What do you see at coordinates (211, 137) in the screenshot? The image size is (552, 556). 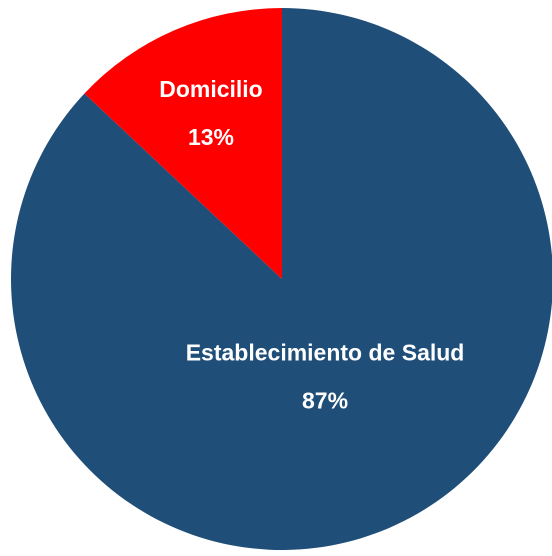 I see `slice-value-label: 13%` at bounding box center [211, 137].